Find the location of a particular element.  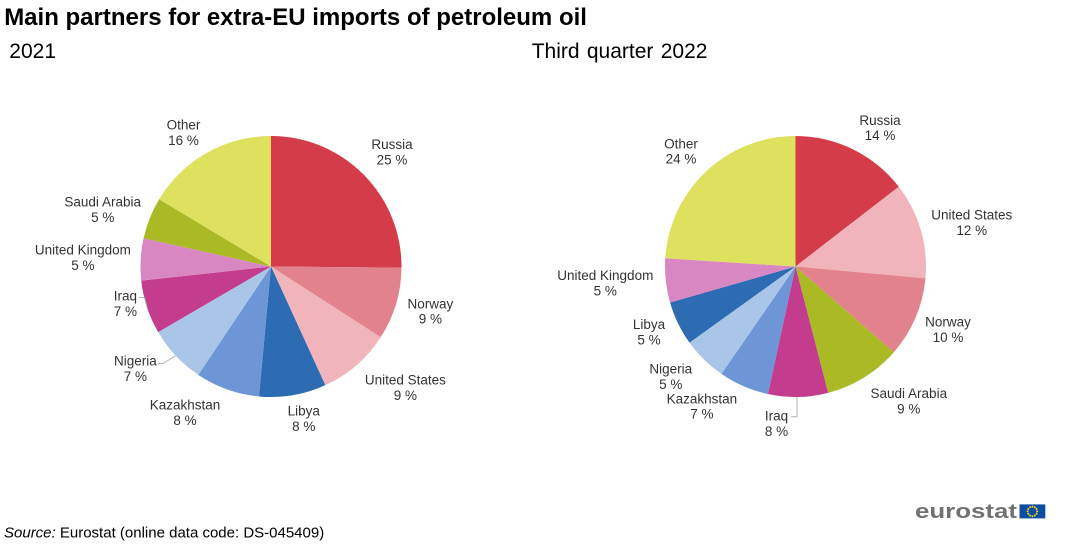

svg-text: 10 % is located at coordinates (948, 337).